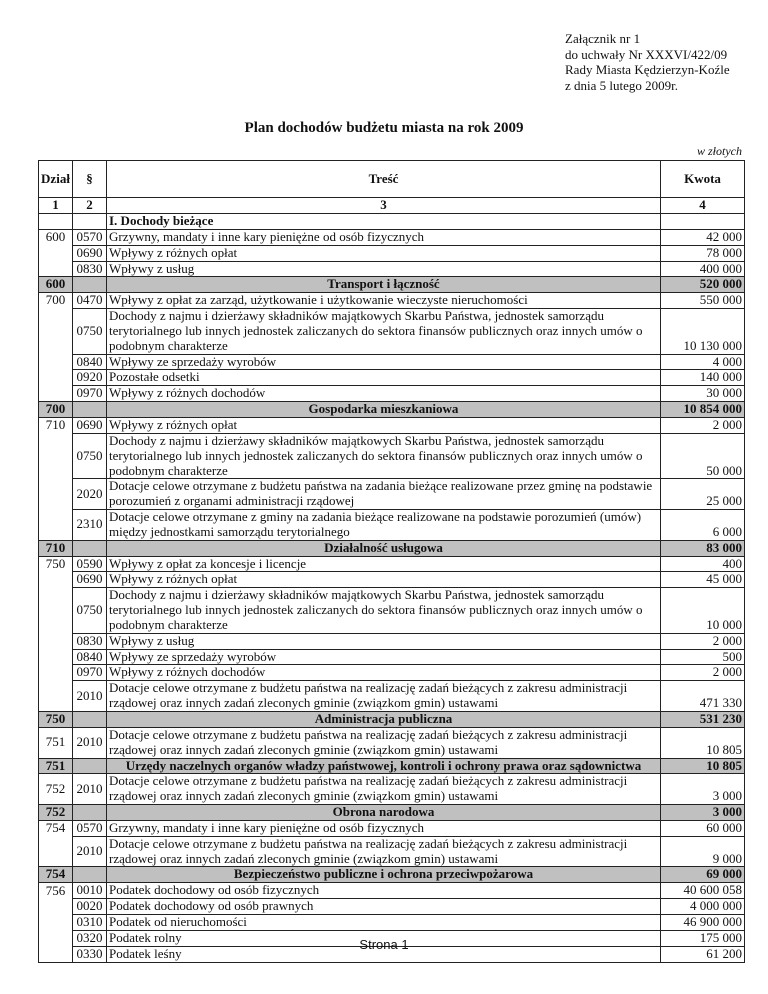  What do you see at coordinates (702, 393) in the screenshot?
I see `amount-cell: 30 000` at bounding box center [702, 393].